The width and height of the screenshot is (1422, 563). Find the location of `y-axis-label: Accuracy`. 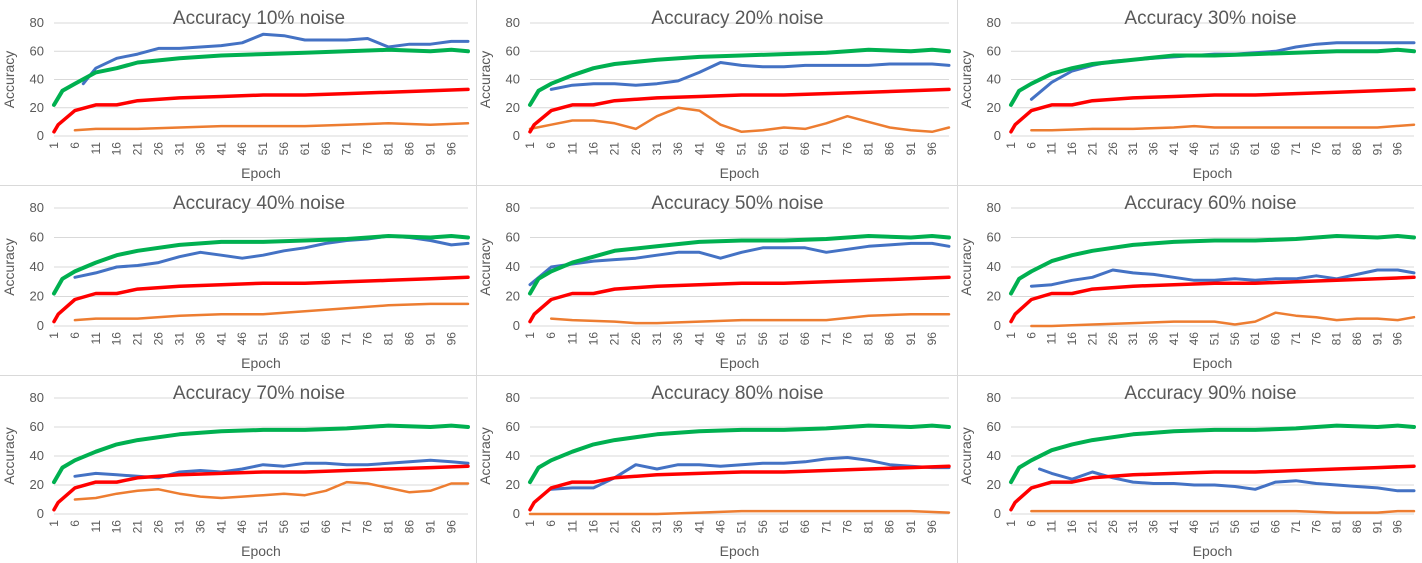

y-axis-label: Accuracy is located at coordinates (485, 267).